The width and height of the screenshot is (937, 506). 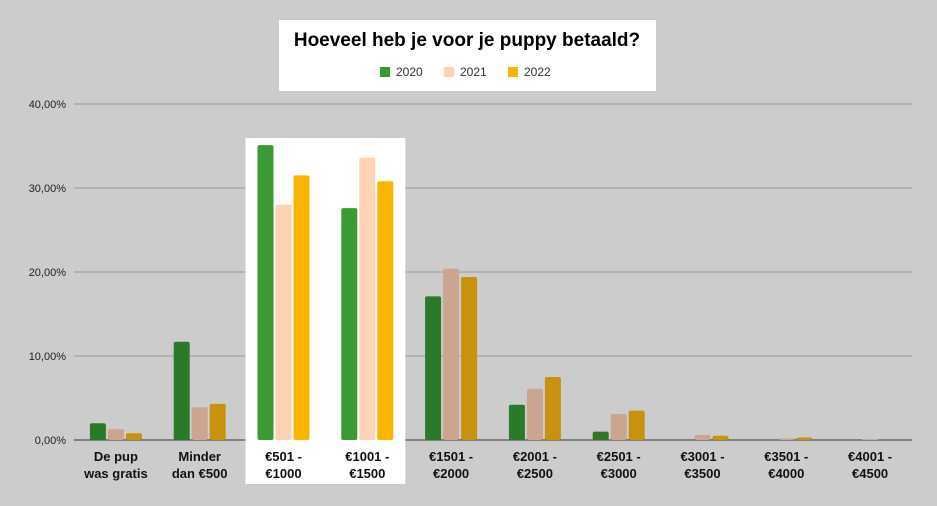 What do you see at coordinates (467, 40) in the screenshot?
I see `chart-title: Hoeveel heb je voor je puppy betaald?` at bounding box center [467, 40].